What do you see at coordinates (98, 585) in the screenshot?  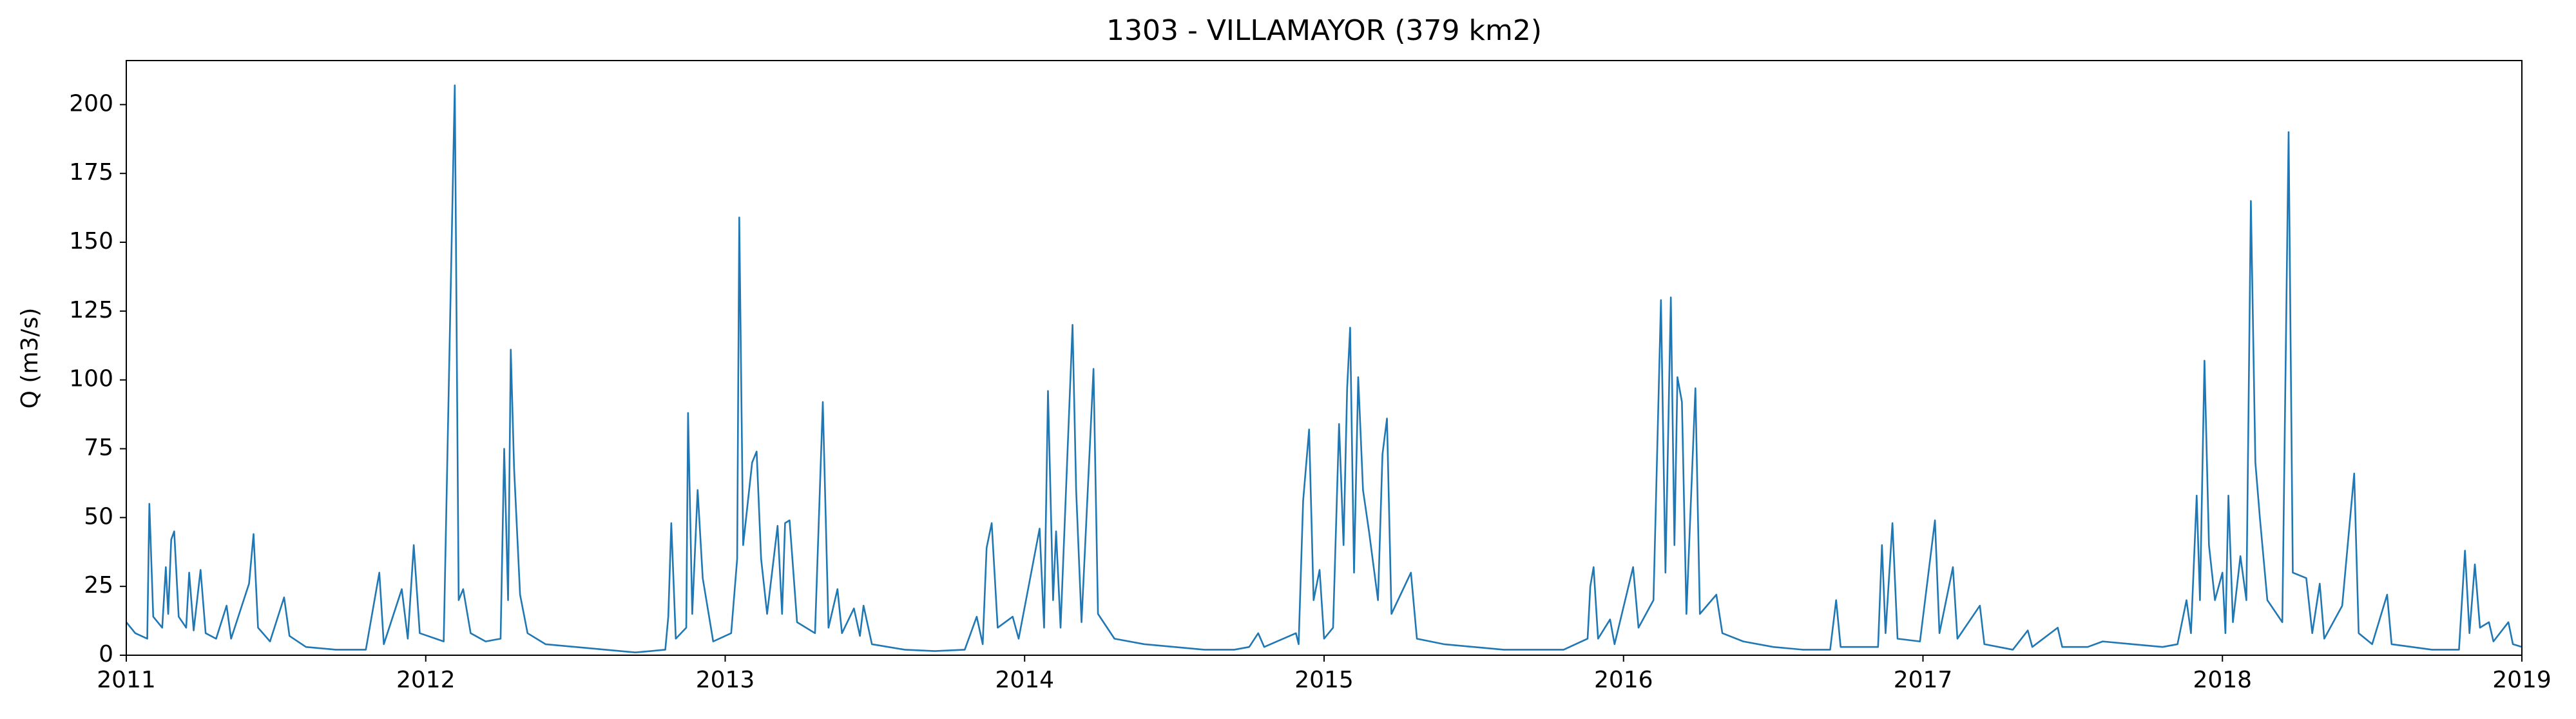 I see `y-tick-label: 25` at bounding box center [98, 585].